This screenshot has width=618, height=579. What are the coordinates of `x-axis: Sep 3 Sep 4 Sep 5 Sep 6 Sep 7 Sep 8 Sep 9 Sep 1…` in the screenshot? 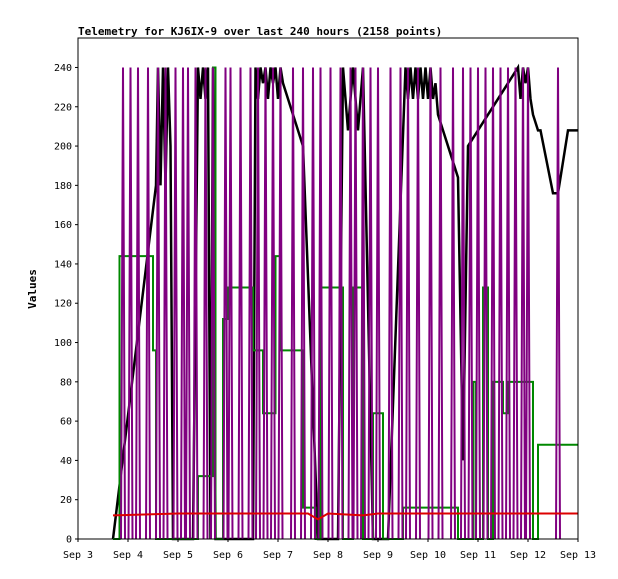 It's located at (329, 550).